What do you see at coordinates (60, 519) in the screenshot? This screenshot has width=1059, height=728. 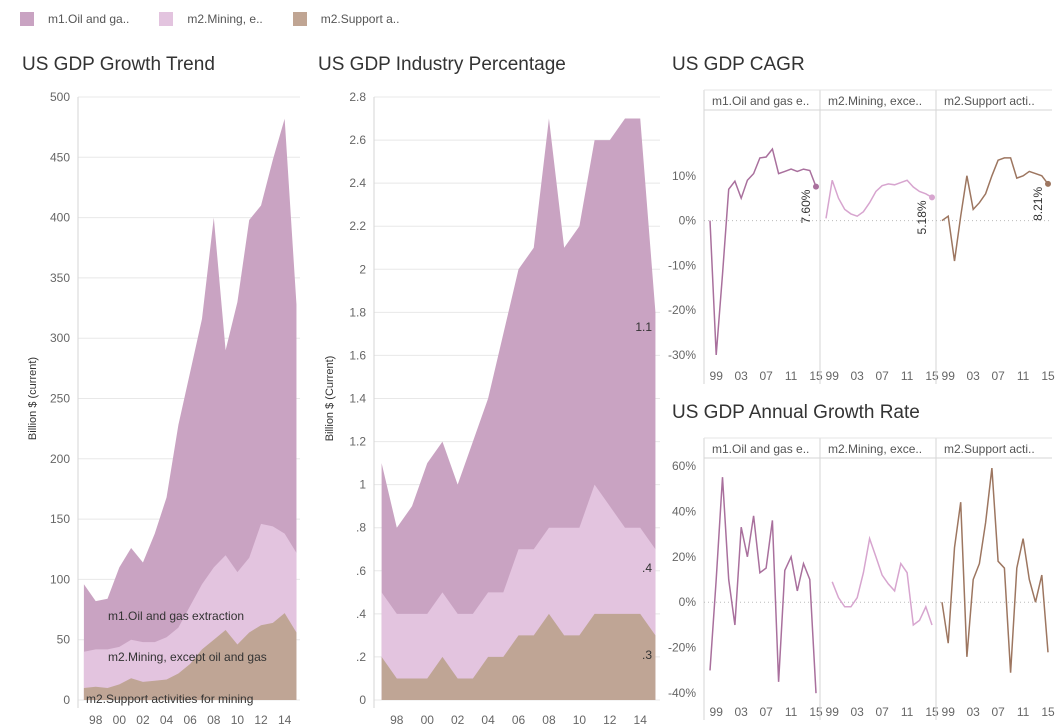 I see `y-tick-label: 150` at bounding box center [60, 519].